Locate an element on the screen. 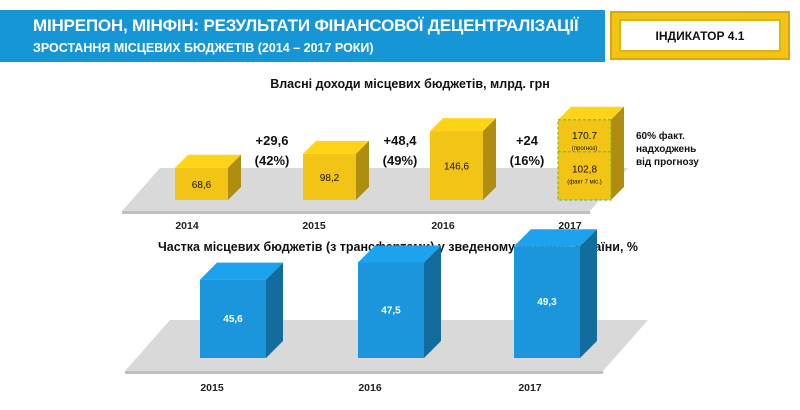  chart1-growth-value: +29,6 is located at coordinates (272, 140).